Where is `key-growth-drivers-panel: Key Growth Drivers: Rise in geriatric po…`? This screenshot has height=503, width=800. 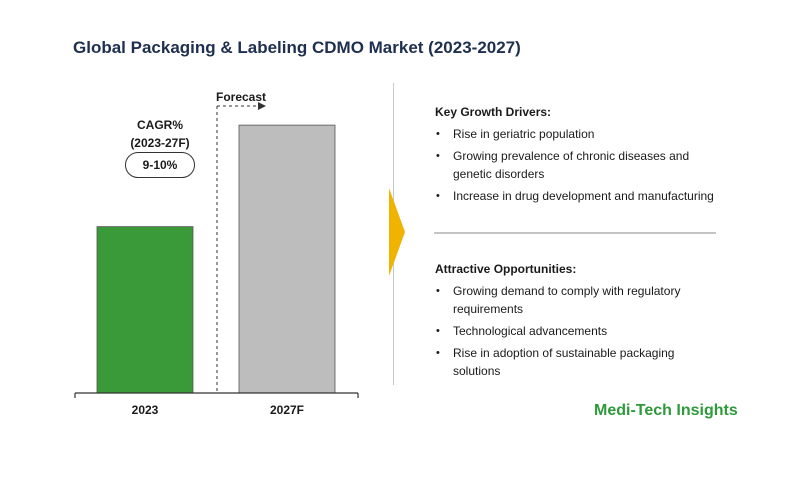 key-growth-drivers-panel: Key Growth Drivers: Rise in geriatric po… is located at coordinates (580, 157).